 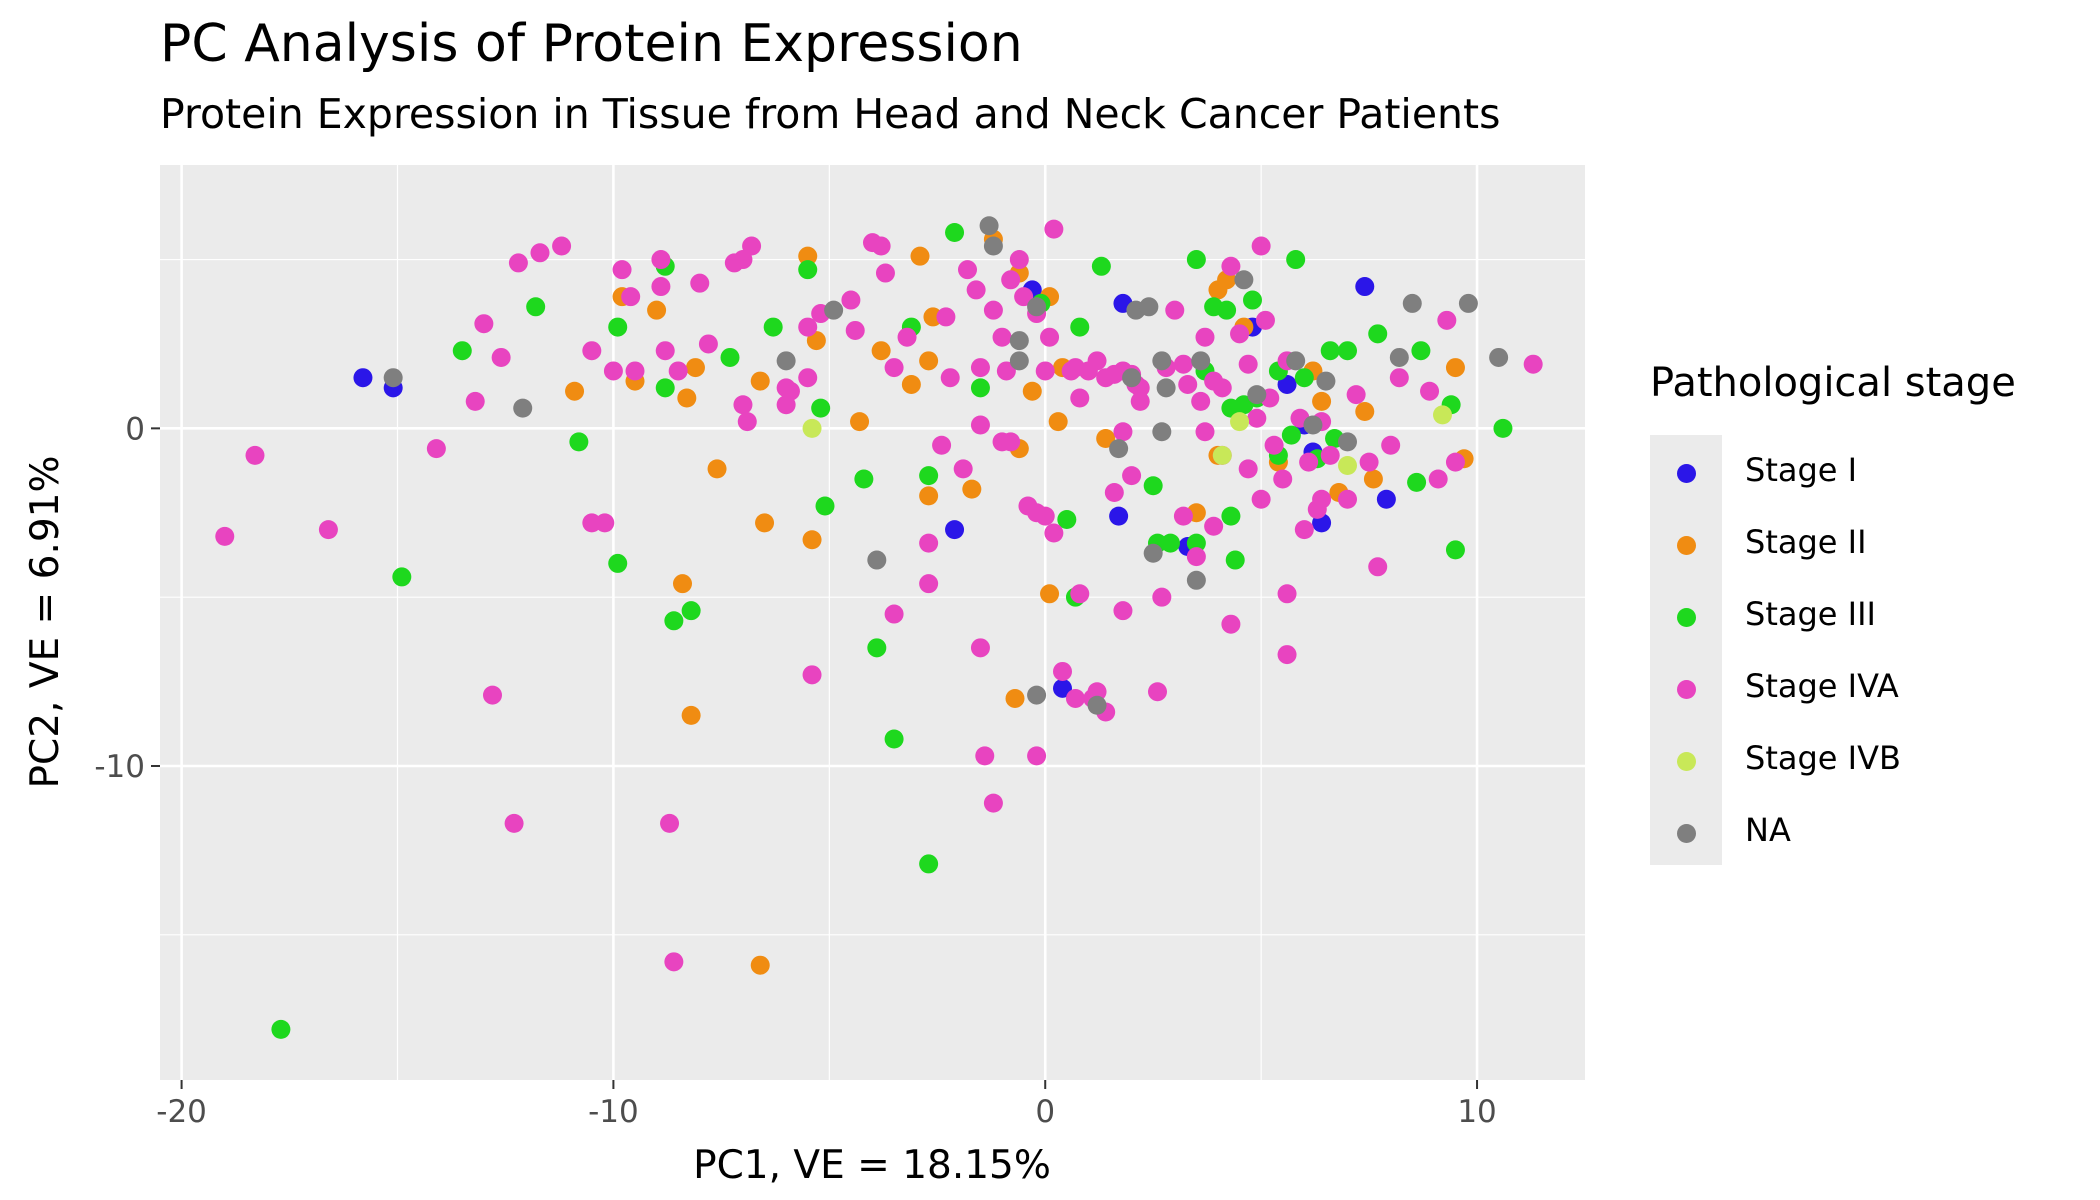 What do you see at coordinates (1801, 470) in the screenshot?
I see `legend-label: Stage I` at bounding box center [1801, 470].